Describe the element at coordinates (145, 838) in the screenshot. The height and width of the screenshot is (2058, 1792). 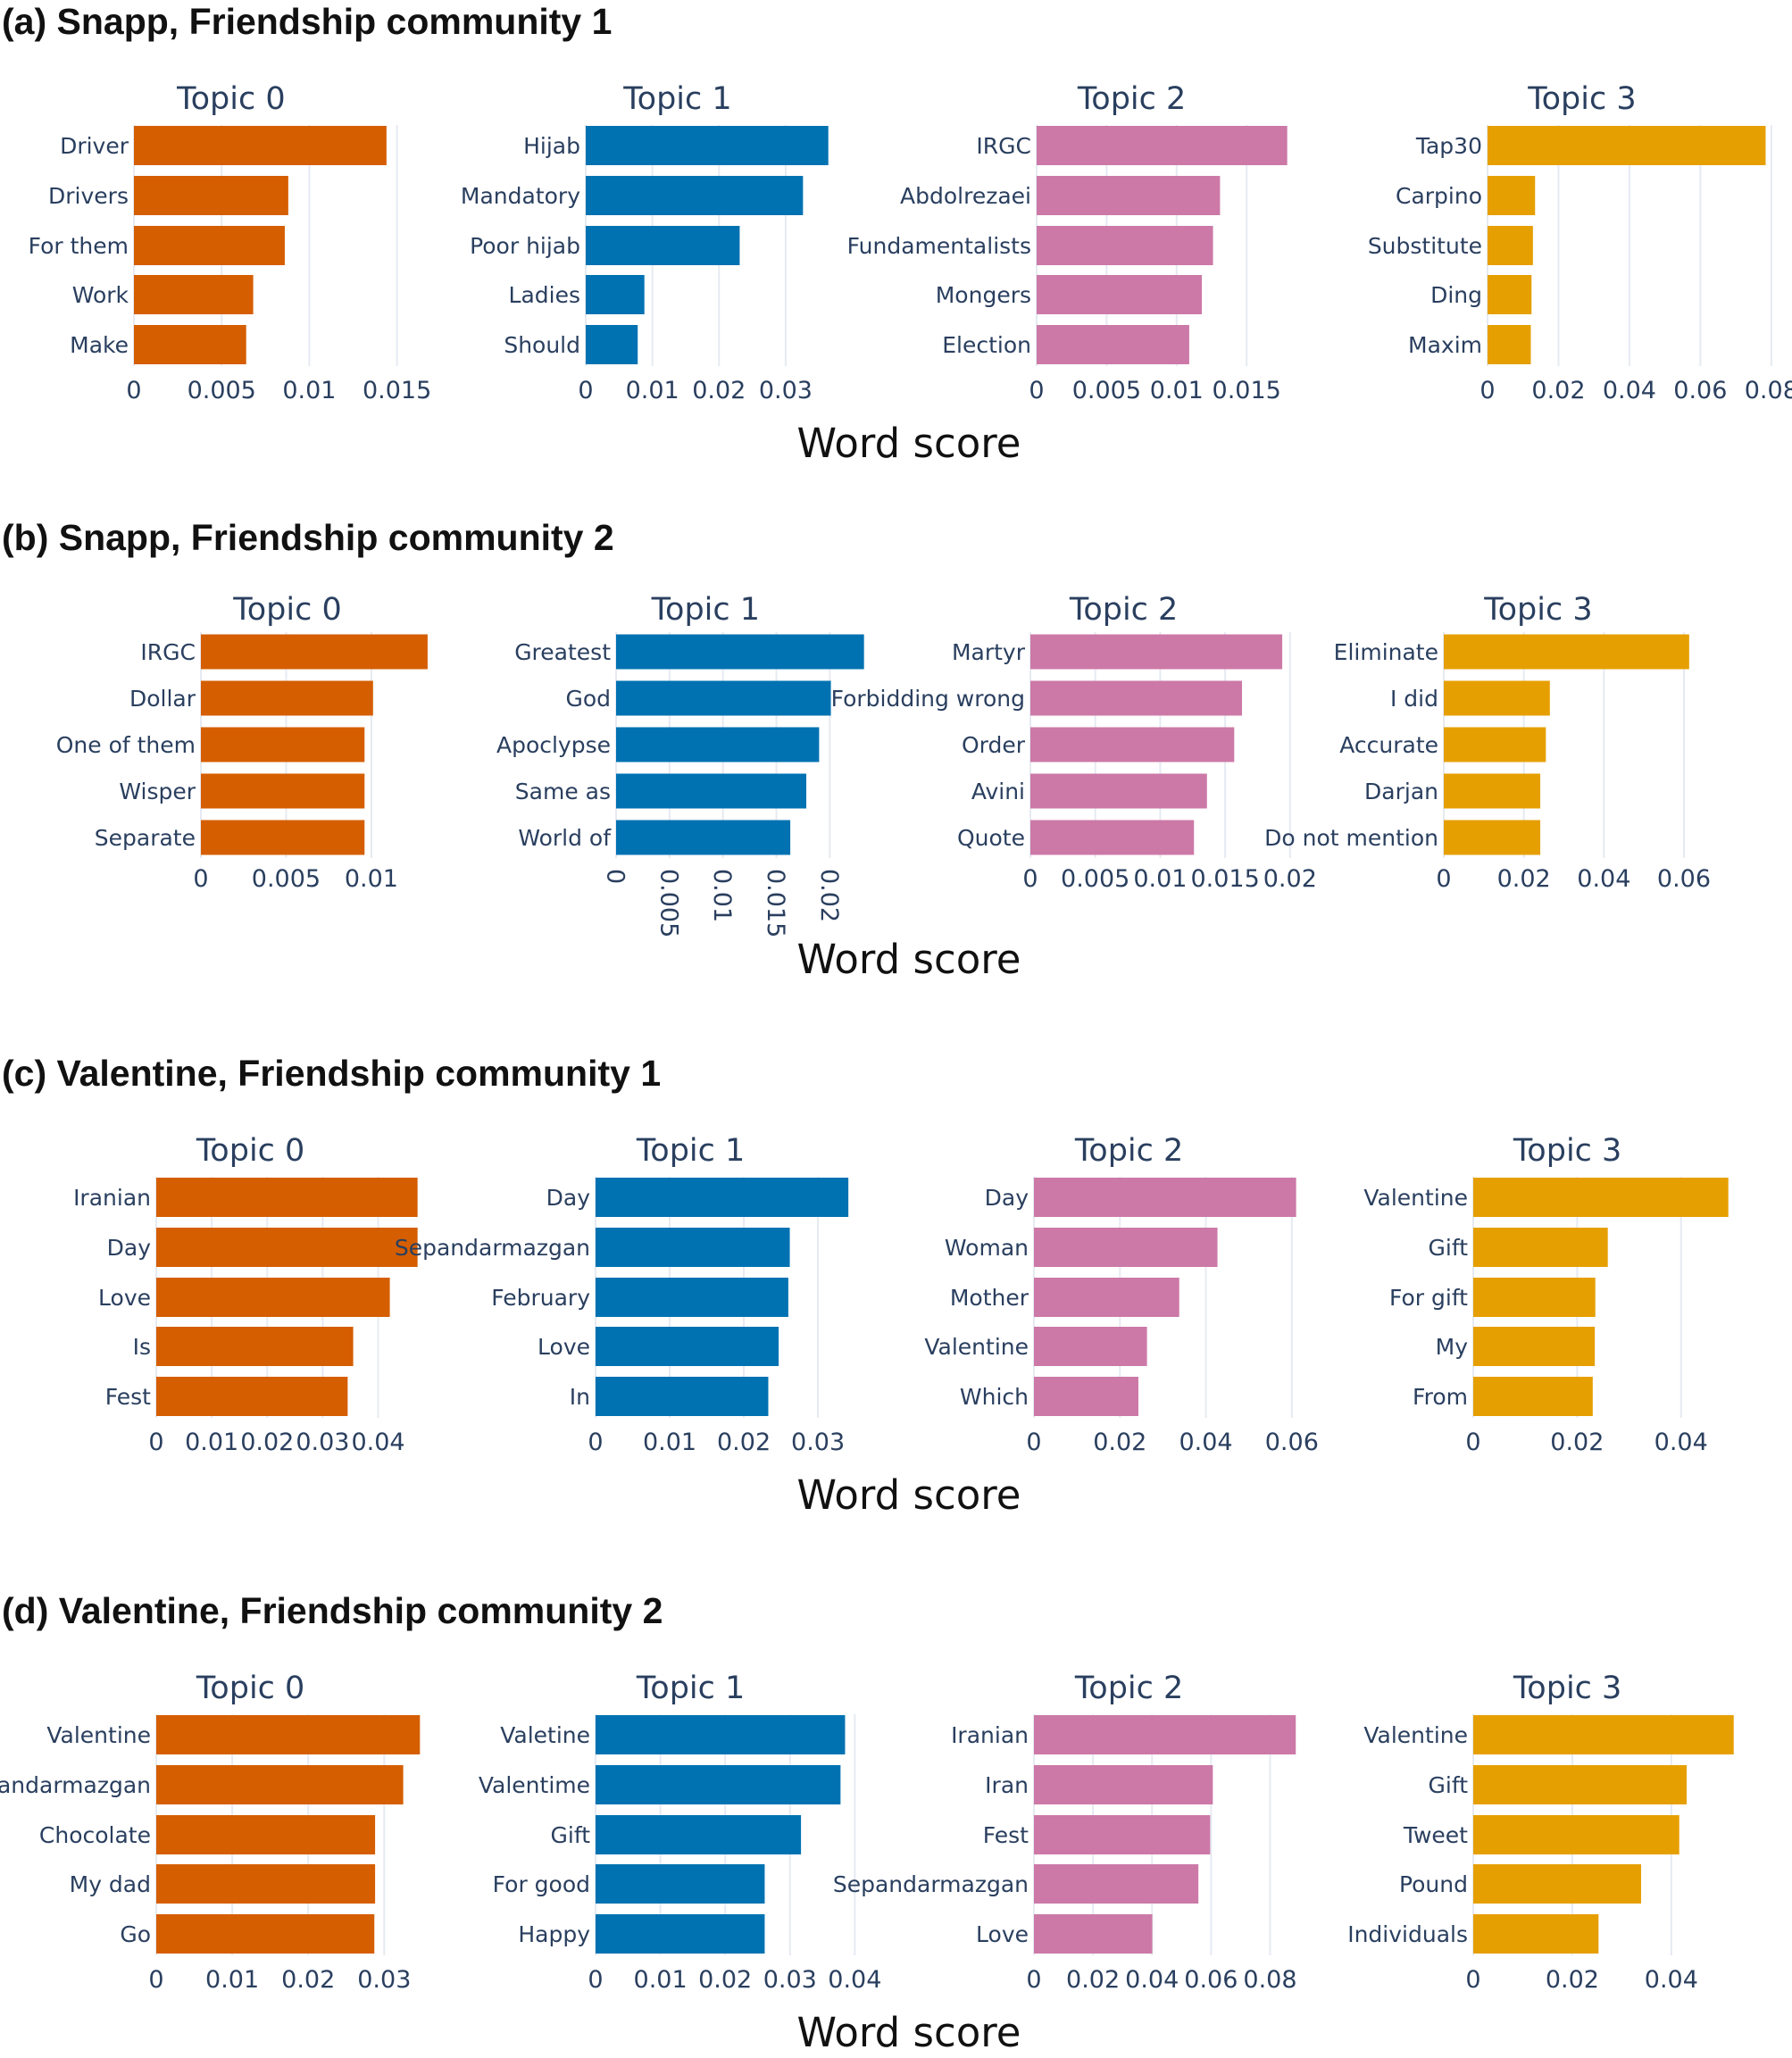
I see `word-label: Separate` at that location.